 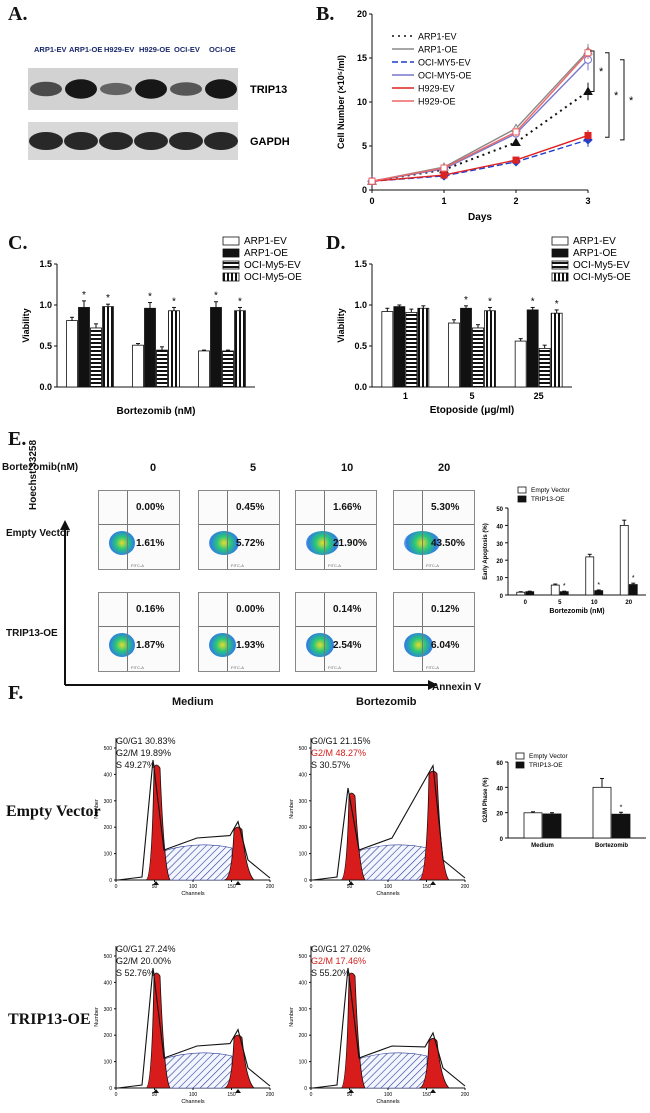 What do you see at coordinates (350, 543) in the screenshot?
I see `flow-lower-right-pct: 21.90%` at bounding box center [350, 543].